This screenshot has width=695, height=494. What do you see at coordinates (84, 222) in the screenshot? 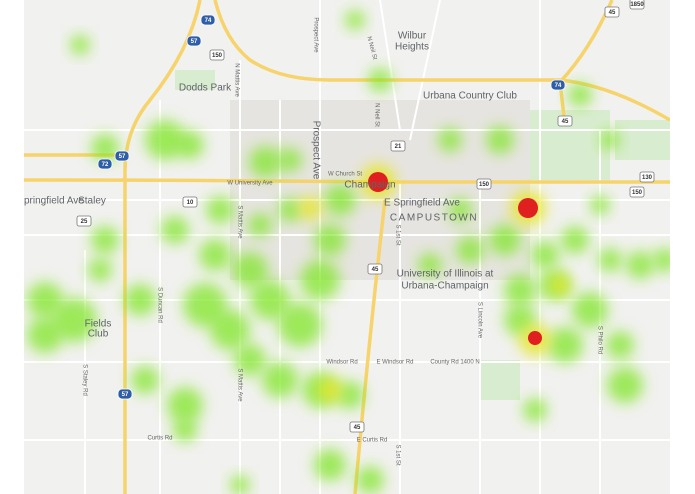
I see `route-number: 25` at bounding box center [84, 222].